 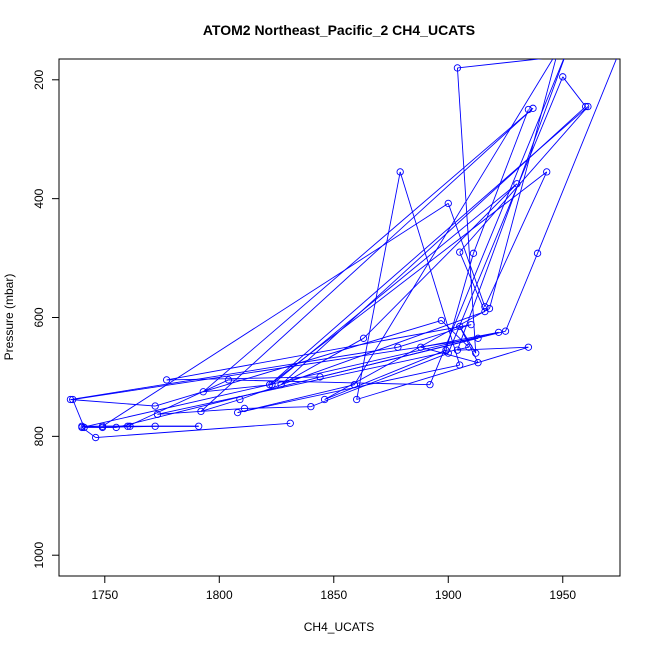 I want to click on x-tick-label: 1950, so click(x=562, y=595).